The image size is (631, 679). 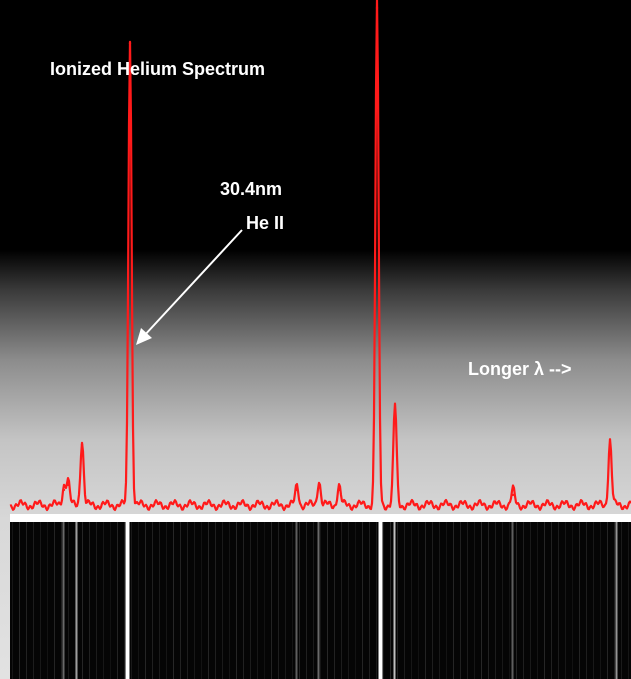 What do you see at coordinates (189, 287) in the screenshot?
I see `annotation-arrow` at bounding box center [189, 287].